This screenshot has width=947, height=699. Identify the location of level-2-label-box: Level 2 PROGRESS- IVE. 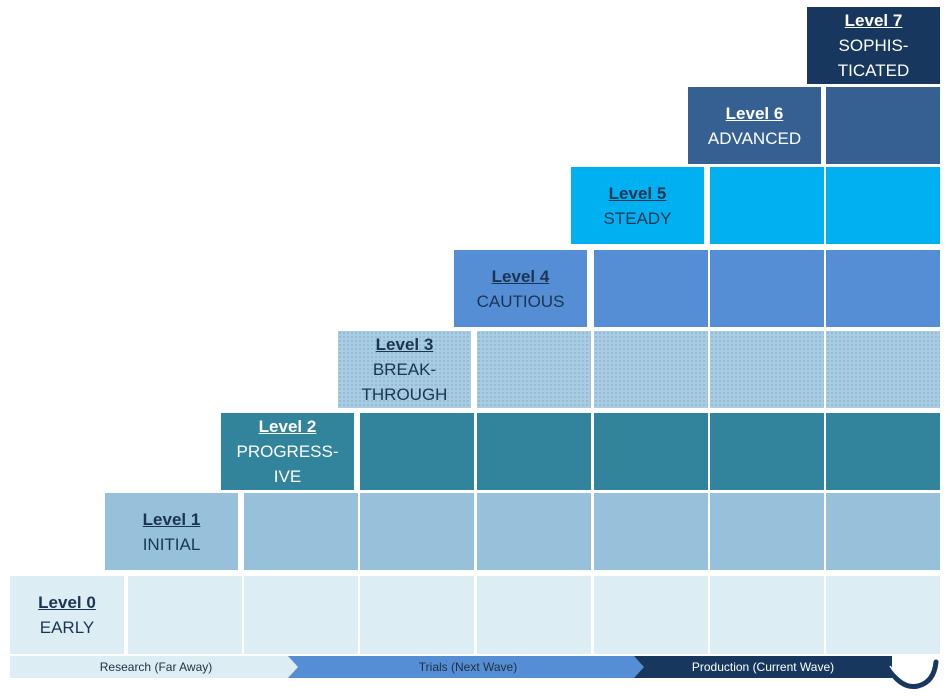
(287, 451).